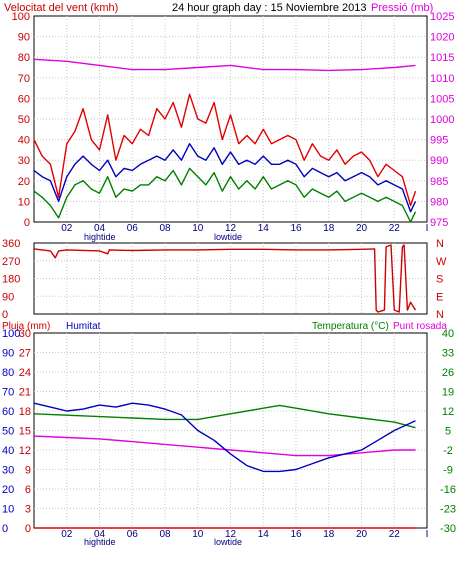  I want to click on climate-x-tick-6: 14, so click(264, 534).